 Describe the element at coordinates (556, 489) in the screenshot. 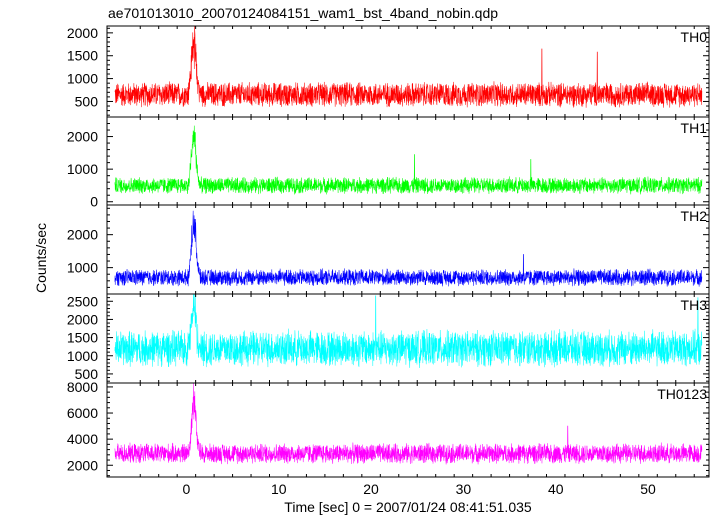

I see `x-tick-label: 40` at that location.